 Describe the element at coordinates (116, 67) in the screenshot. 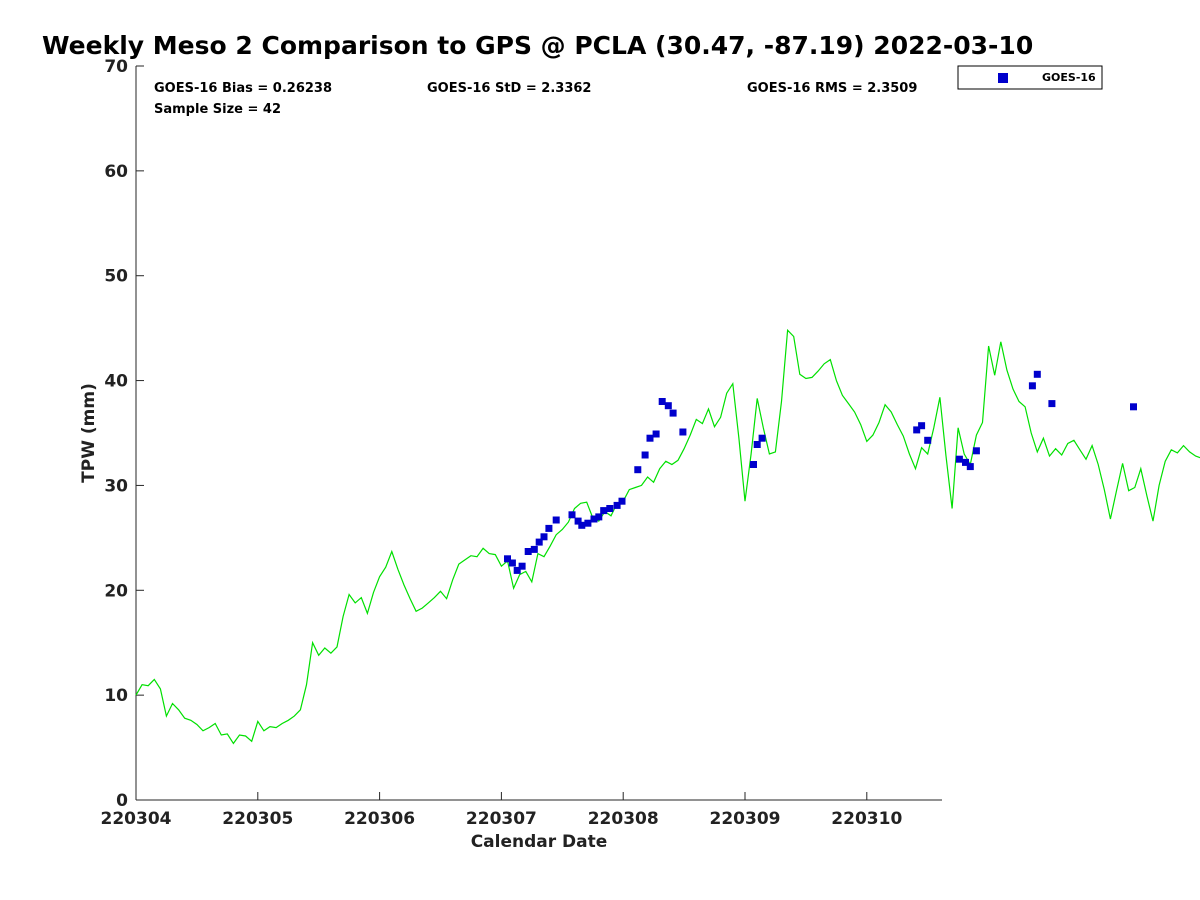

I see `y-tick-label: 70` at that location.